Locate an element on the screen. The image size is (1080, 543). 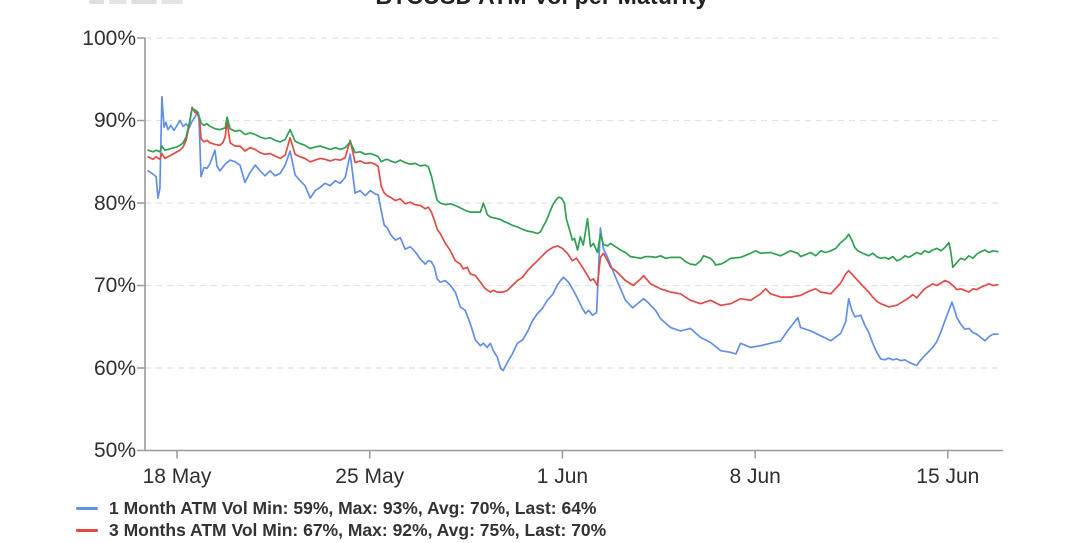
x-axis-tick-label: 25 May is located at coordinates (370, 476).